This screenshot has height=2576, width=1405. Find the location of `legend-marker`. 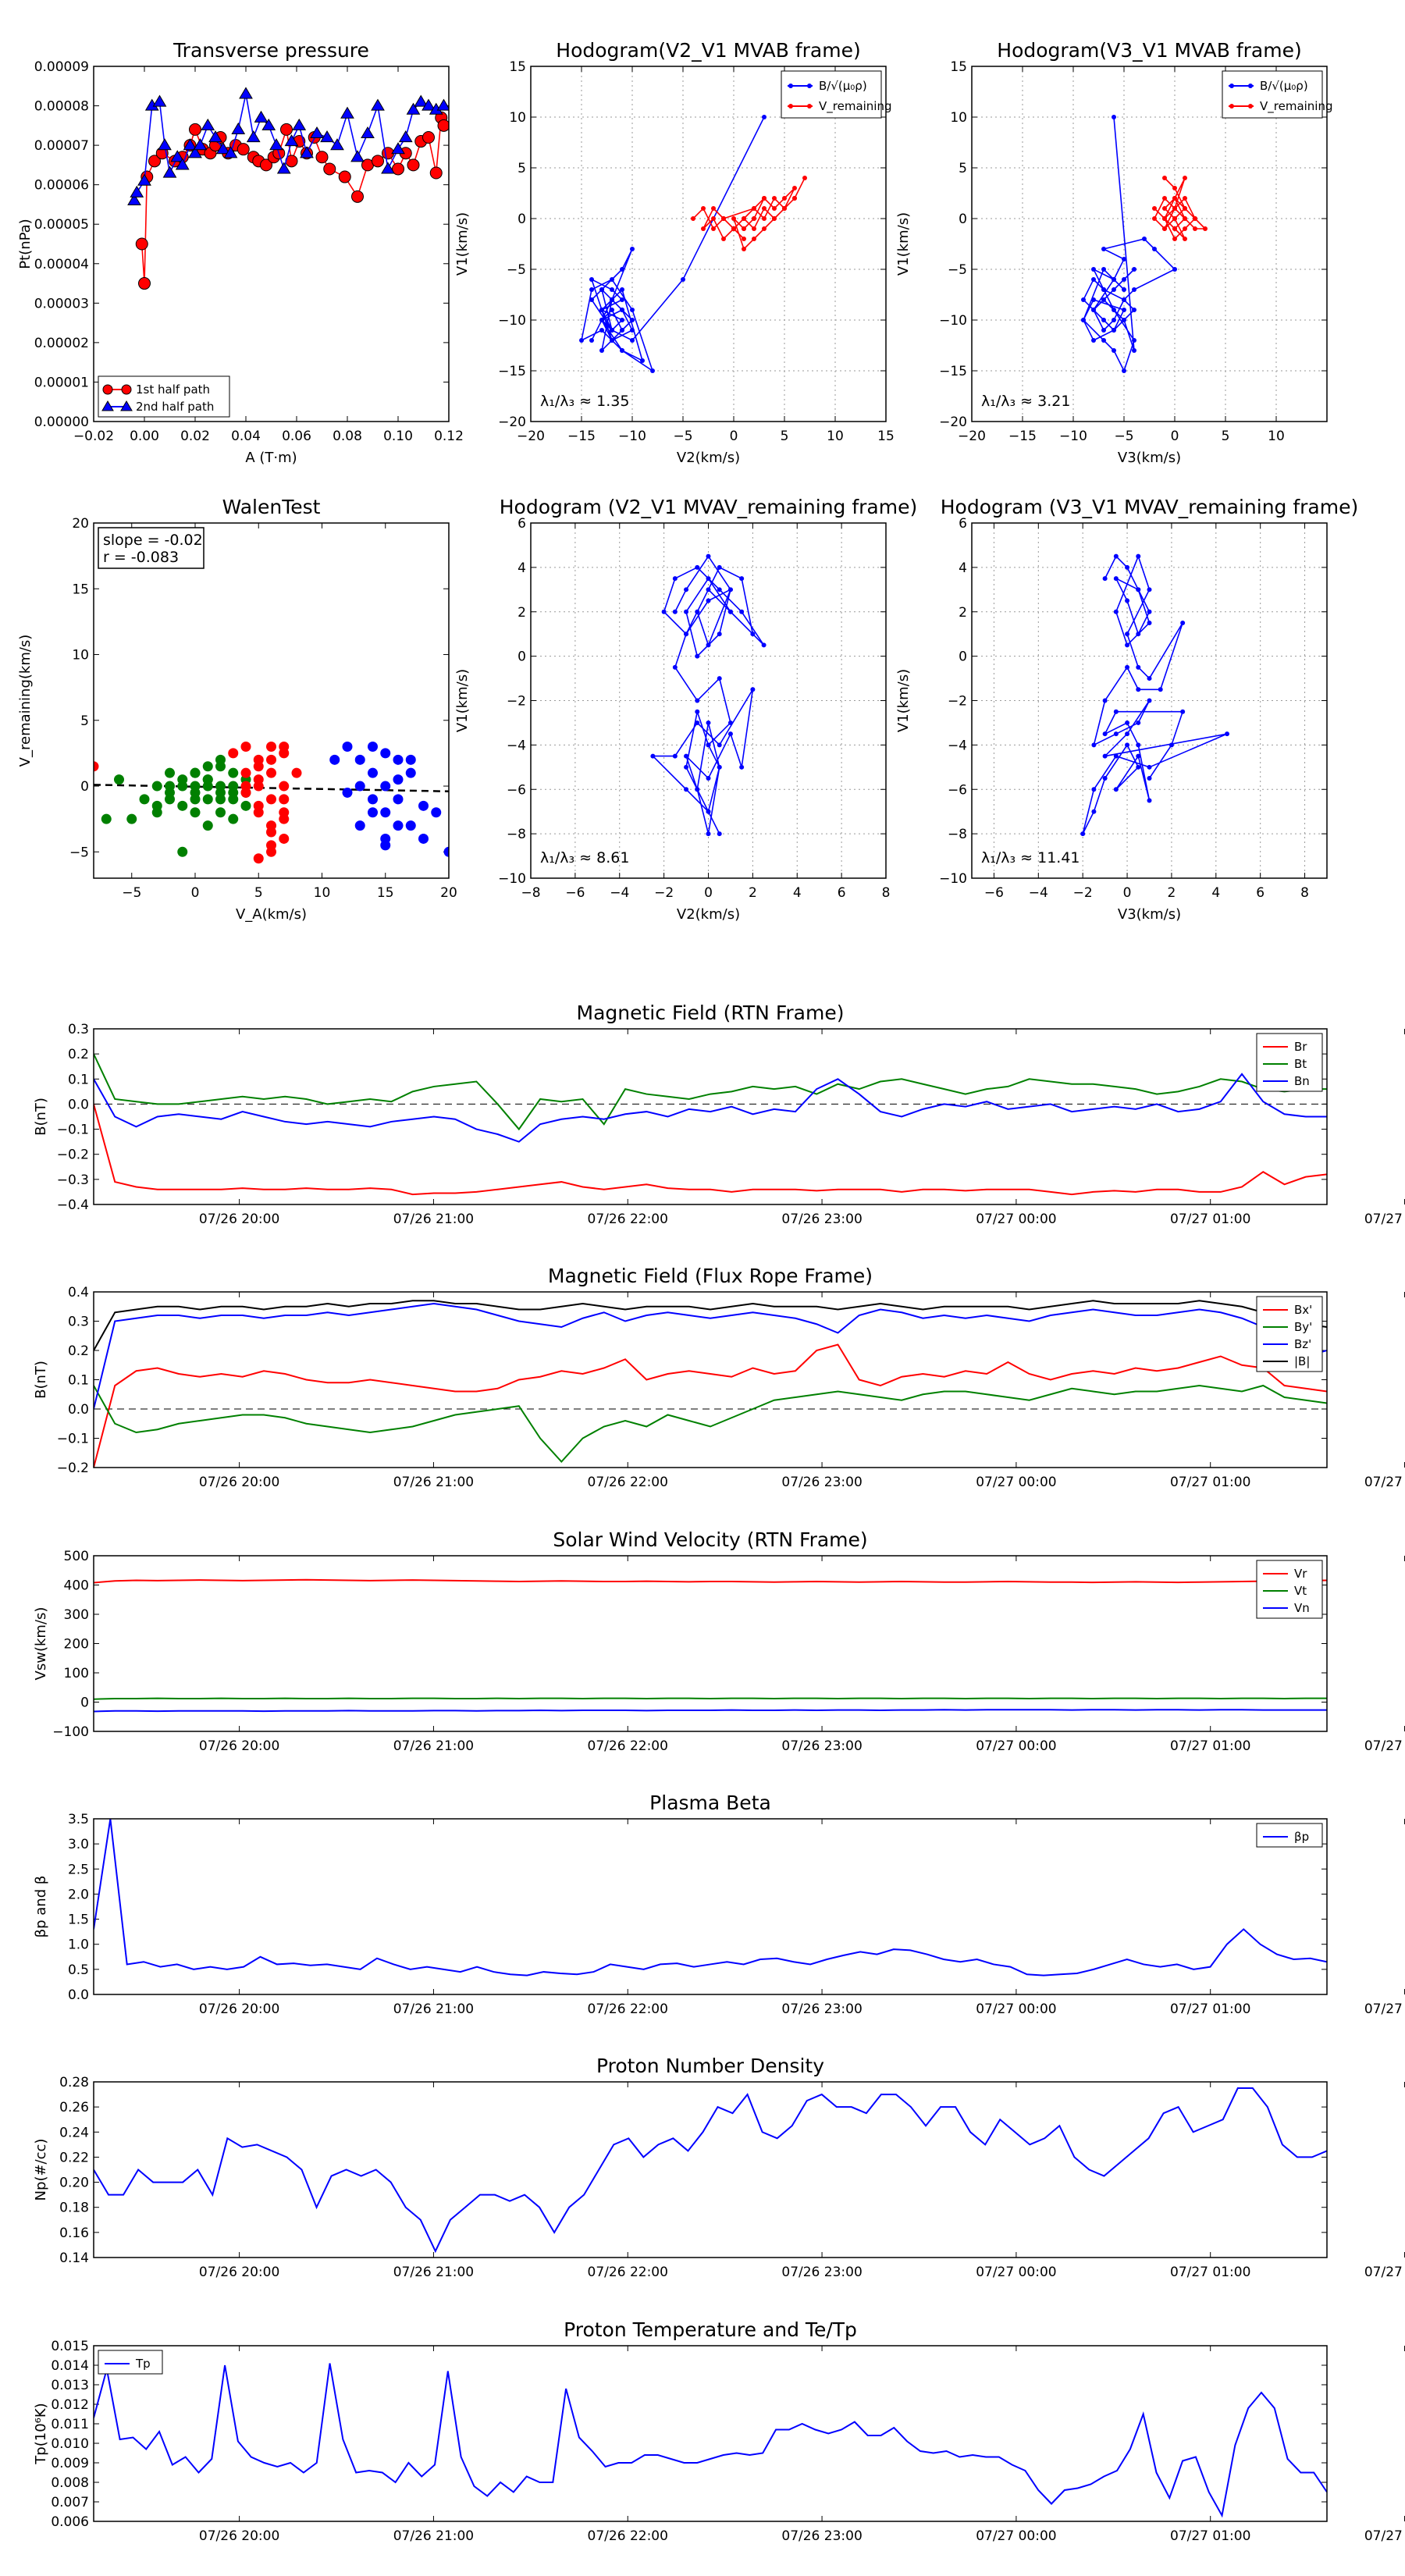

legend-marker is located at coordinates (127, 389).